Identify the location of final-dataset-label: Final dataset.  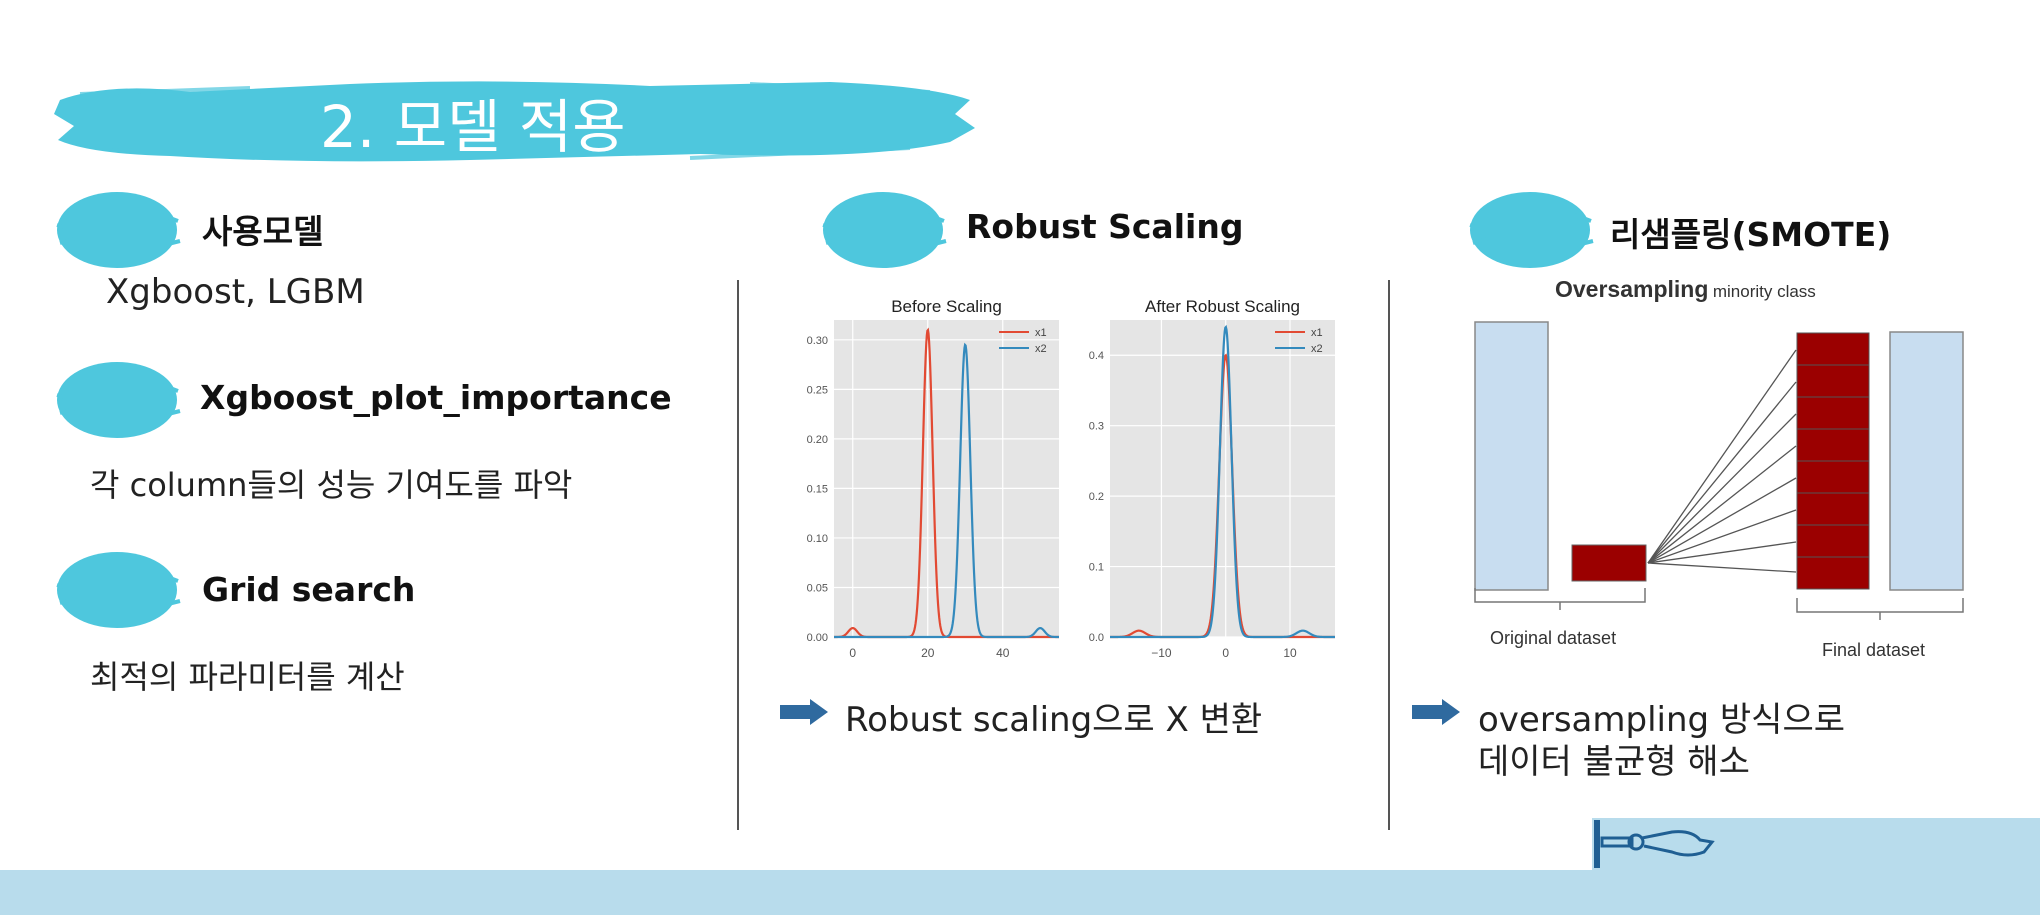
(1874, 650).